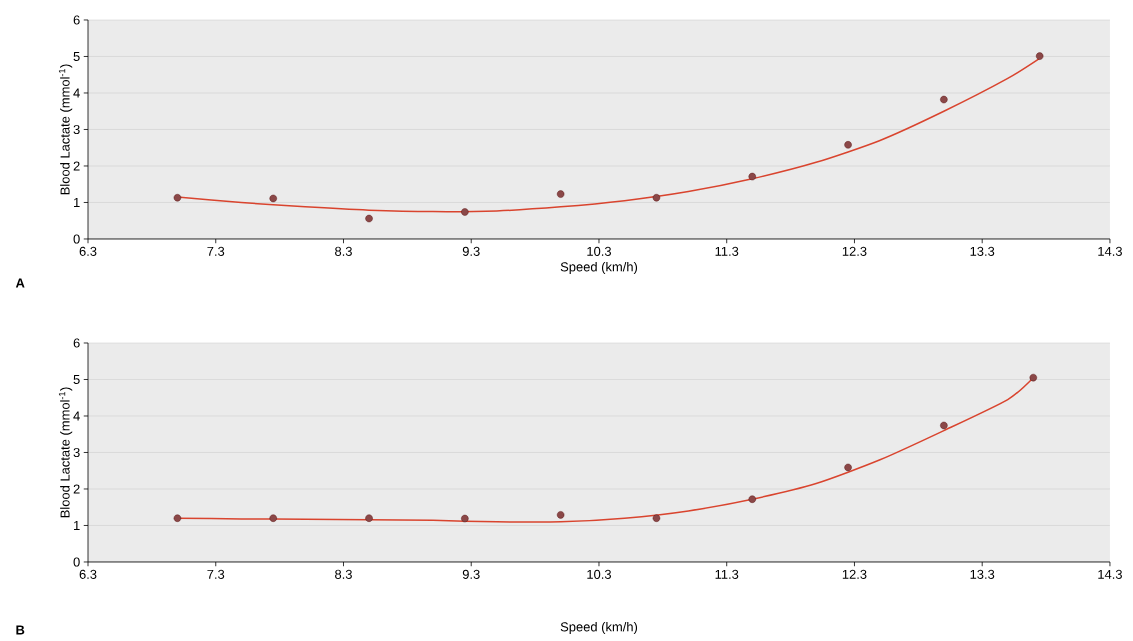  What do you see at coordinates (20, 630) in the screenshot?
I see `text: B` at bounding box center [20, 630].